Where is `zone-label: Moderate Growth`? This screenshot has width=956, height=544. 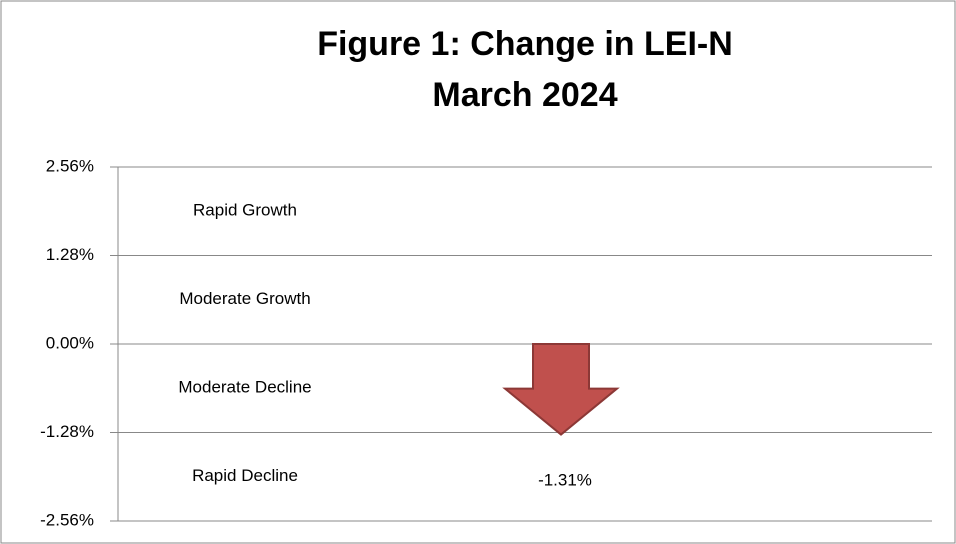
zone-label: Moderate Growth is located at coordinates (244, 298).